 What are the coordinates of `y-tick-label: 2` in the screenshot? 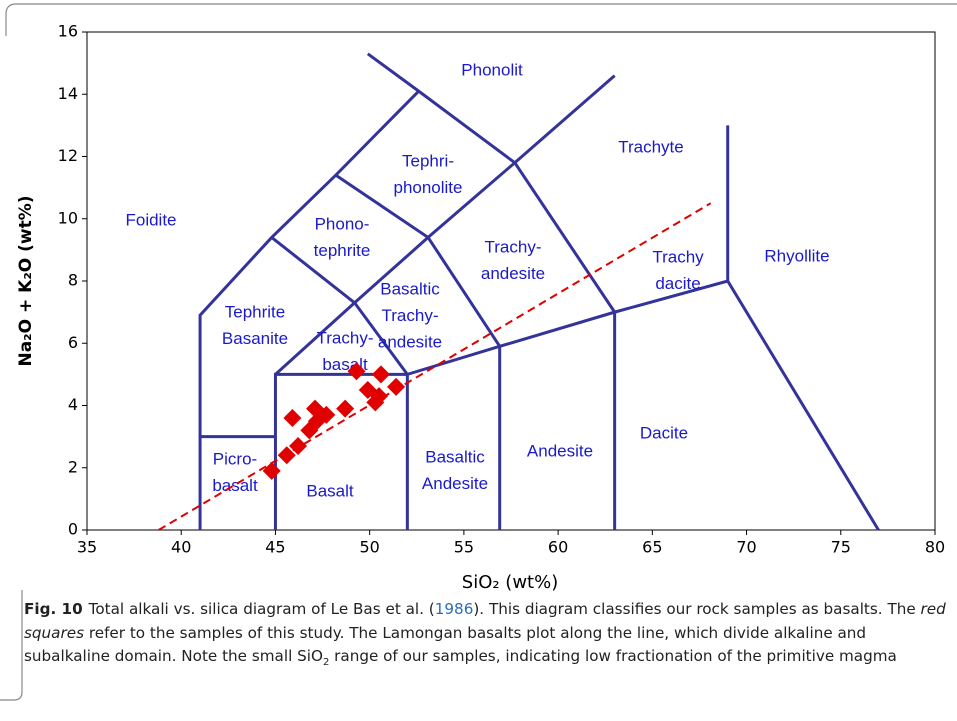 It's located at (73, 466).